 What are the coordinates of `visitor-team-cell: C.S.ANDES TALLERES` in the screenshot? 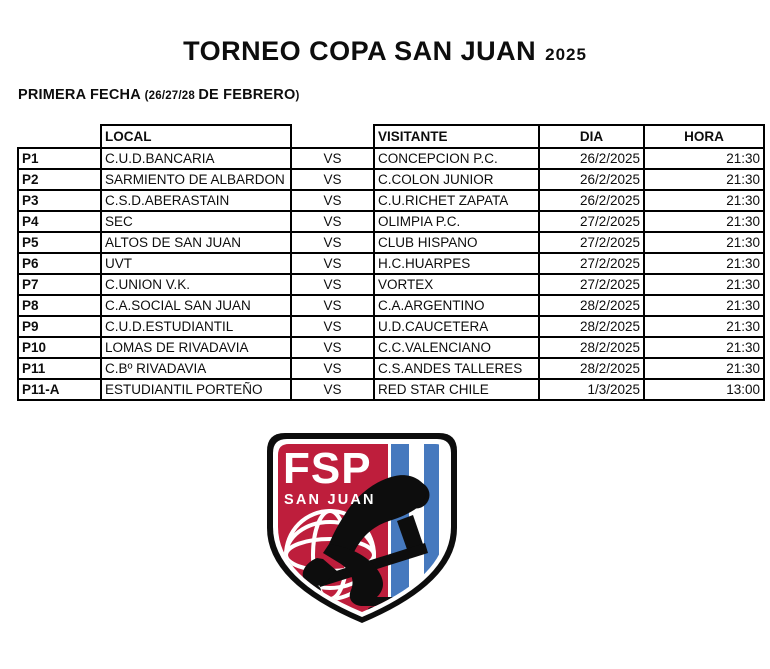 It's located at (456, 368).